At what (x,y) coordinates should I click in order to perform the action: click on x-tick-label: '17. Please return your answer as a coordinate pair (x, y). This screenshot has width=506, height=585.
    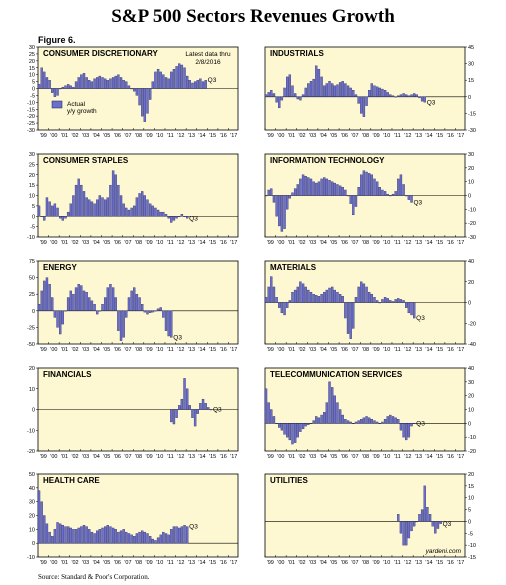
    Looking at the image, I should click on (233, 563).